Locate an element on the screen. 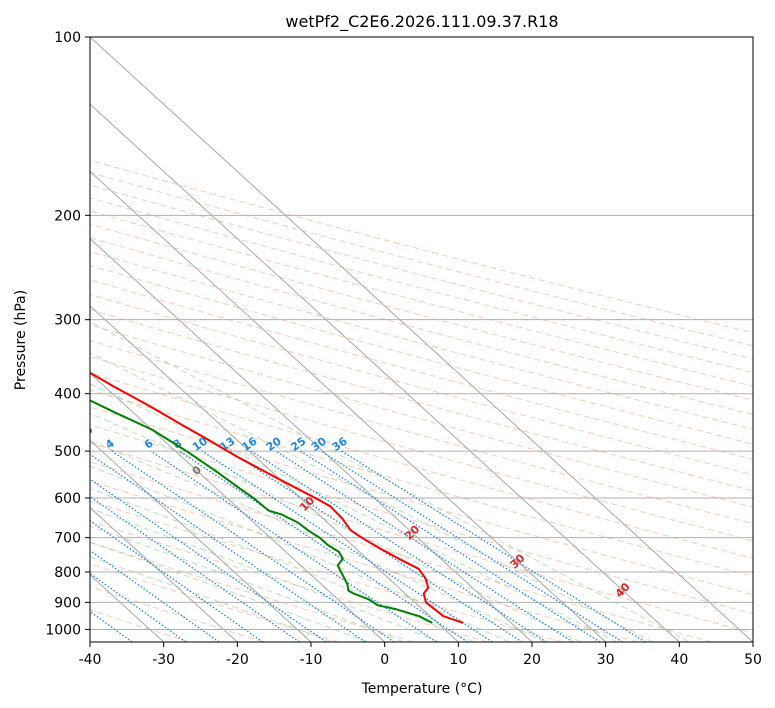 The image size is (775, 708). x-tick-label: -20 is located at coordinates (237, 660).